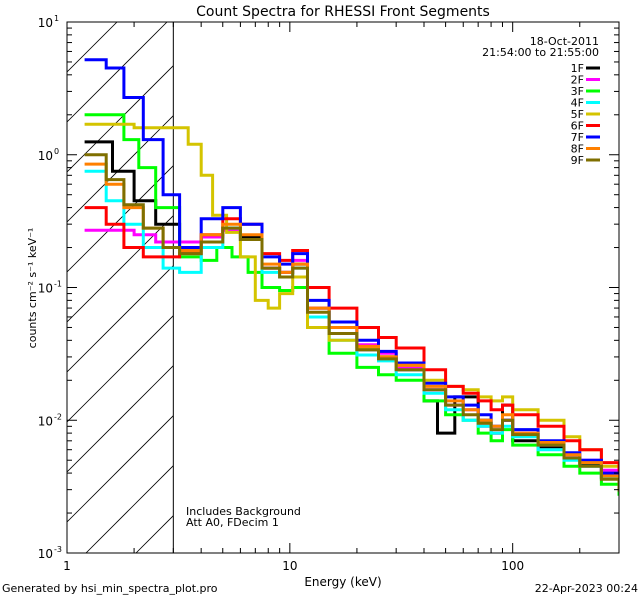  I want to click on y-tick-exponent: -3, so click(58, 549).